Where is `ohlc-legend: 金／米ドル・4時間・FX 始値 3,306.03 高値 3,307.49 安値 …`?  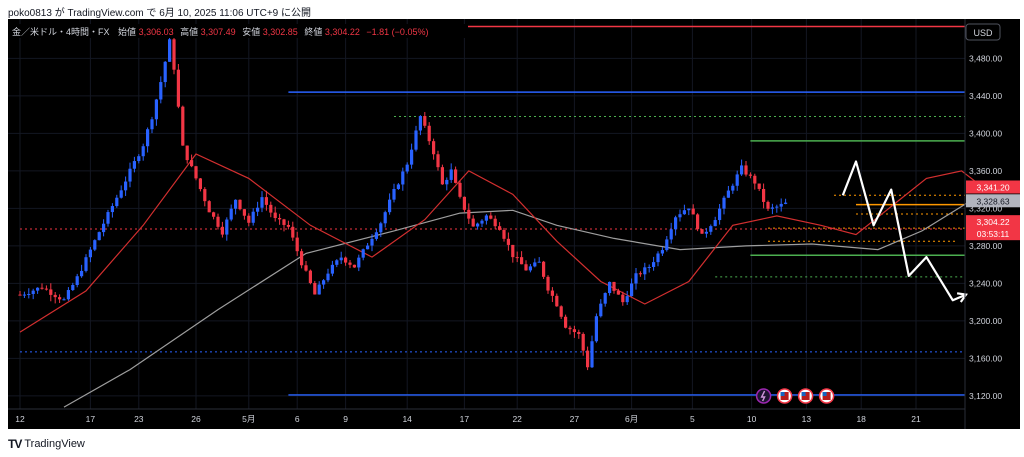
ohlc-legend: 金／米ドル・4時間・FX 始値 3,306.03 高値 3,307.49 安値 … is located at coordinates (238, 31).